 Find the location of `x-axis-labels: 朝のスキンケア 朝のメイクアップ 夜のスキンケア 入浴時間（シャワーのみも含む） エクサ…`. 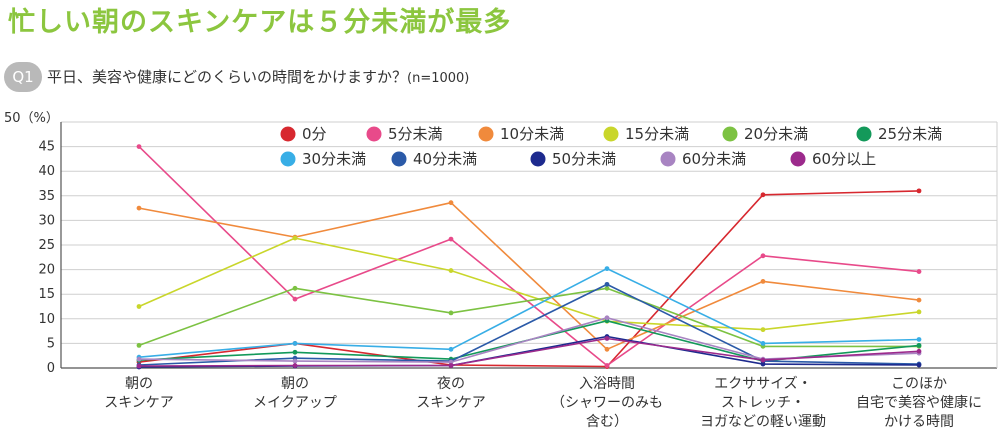

x-axis-labels: 朝のスキンケア 朝のメイクアップ 夜のスキンケア 入浴時間（シャワーのみも含む） エクサ… is located at coordinates (543, 403).